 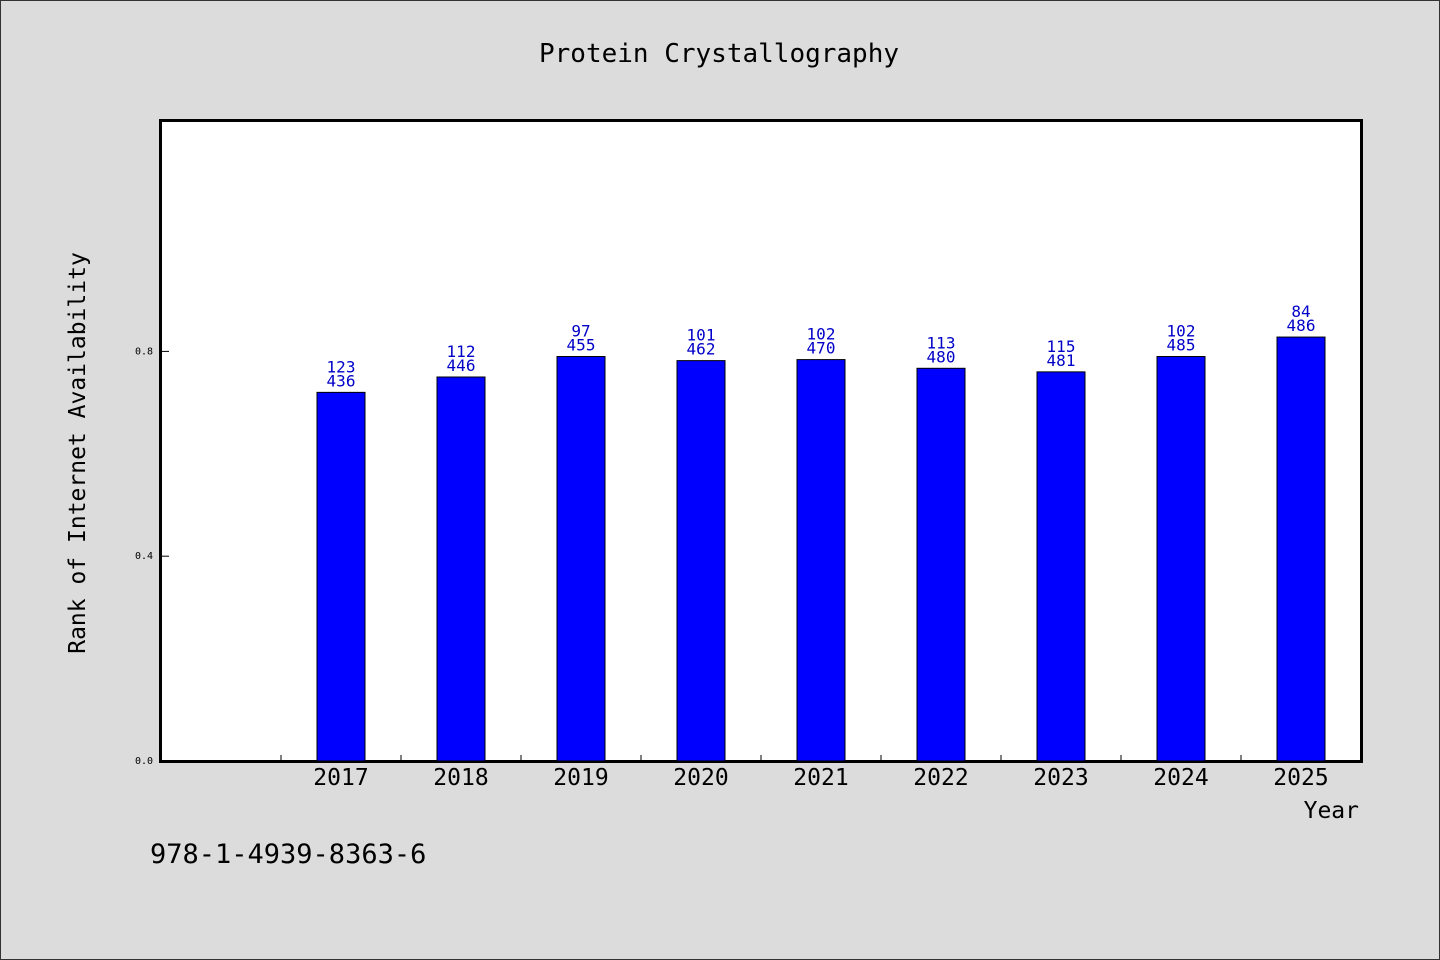 What do you see at coordinates (821, 348) in the screenshot?
I see `data-label-bottom: 470` at bounding box center [821, 348].